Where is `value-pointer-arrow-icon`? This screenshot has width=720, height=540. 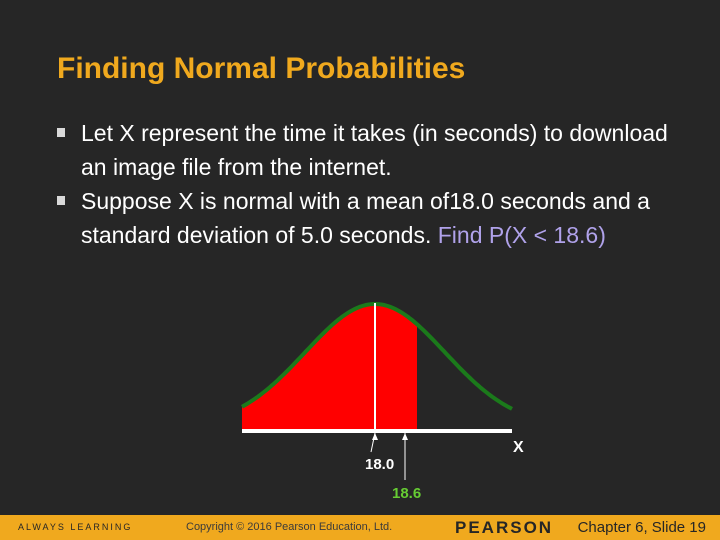
value-pointer-arrow-icon is located at coordinates (405, 436).